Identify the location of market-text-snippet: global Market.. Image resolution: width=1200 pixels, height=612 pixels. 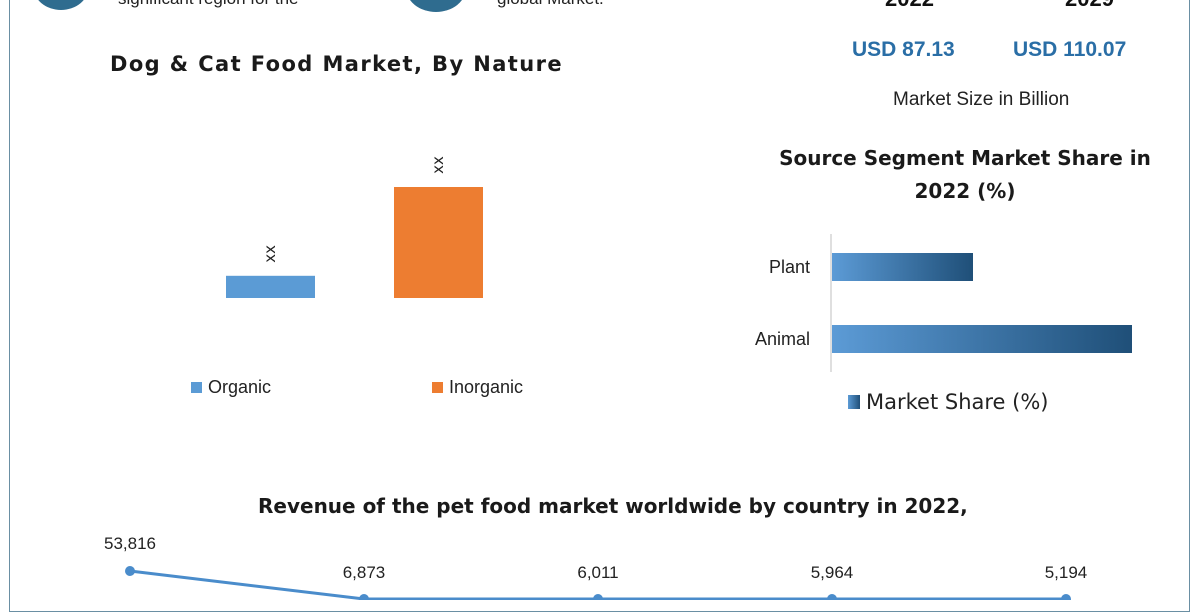
(550, 4).